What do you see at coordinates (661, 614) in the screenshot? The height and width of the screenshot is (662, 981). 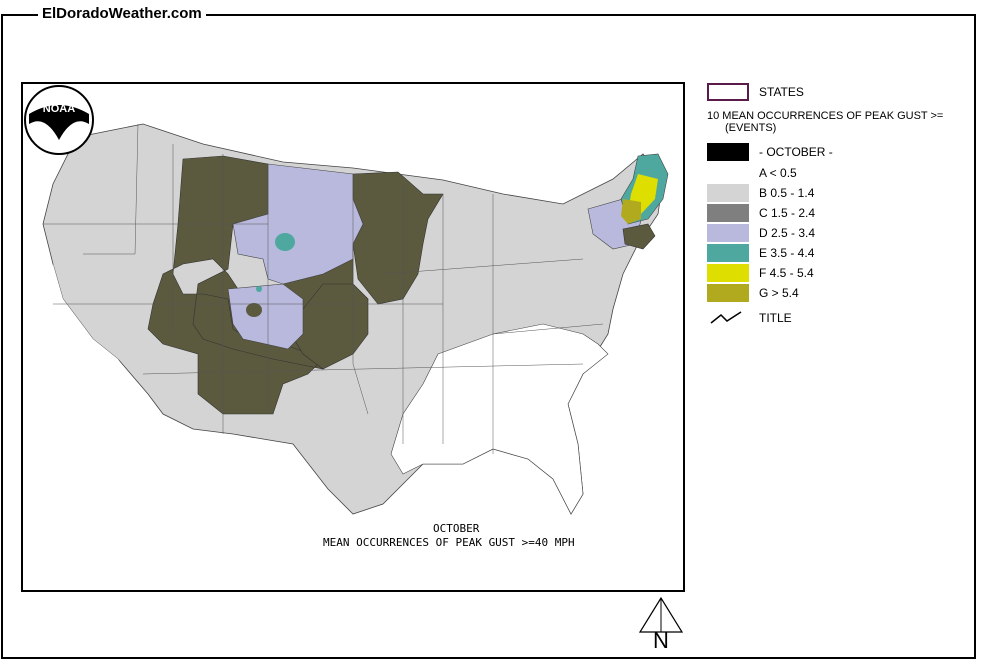 I see `north-arrow-icon` at bounding box center [661, 614].